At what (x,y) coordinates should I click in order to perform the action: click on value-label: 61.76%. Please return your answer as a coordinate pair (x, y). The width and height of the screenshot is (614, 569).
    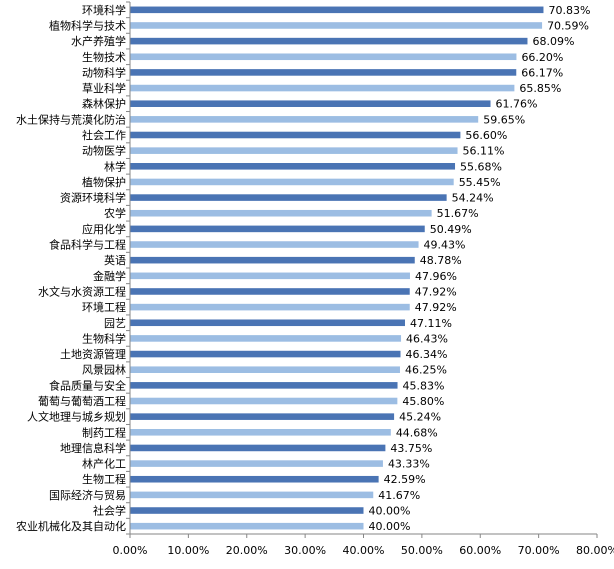
    Looking at the image, I should click on (517, 104).